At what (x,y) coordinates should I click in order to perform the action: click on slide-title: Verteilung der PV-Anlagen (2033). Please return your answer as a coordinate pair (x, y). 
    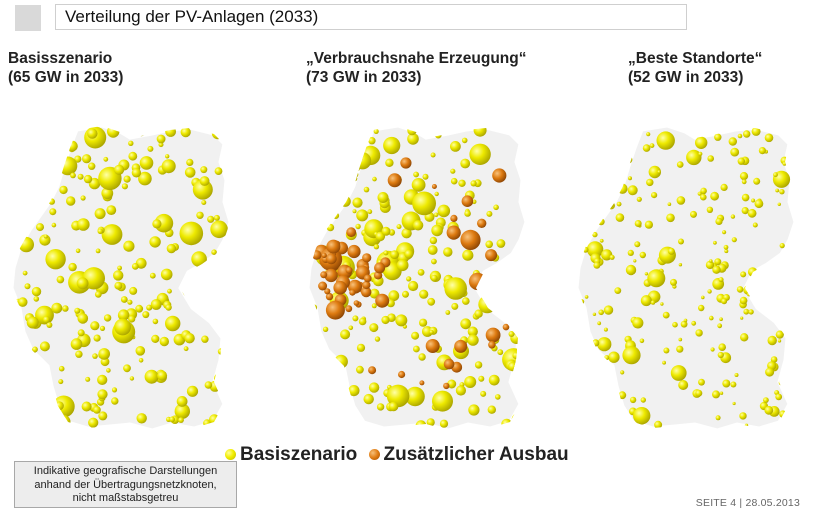
    Looking at the image, I should click on (371, 17).